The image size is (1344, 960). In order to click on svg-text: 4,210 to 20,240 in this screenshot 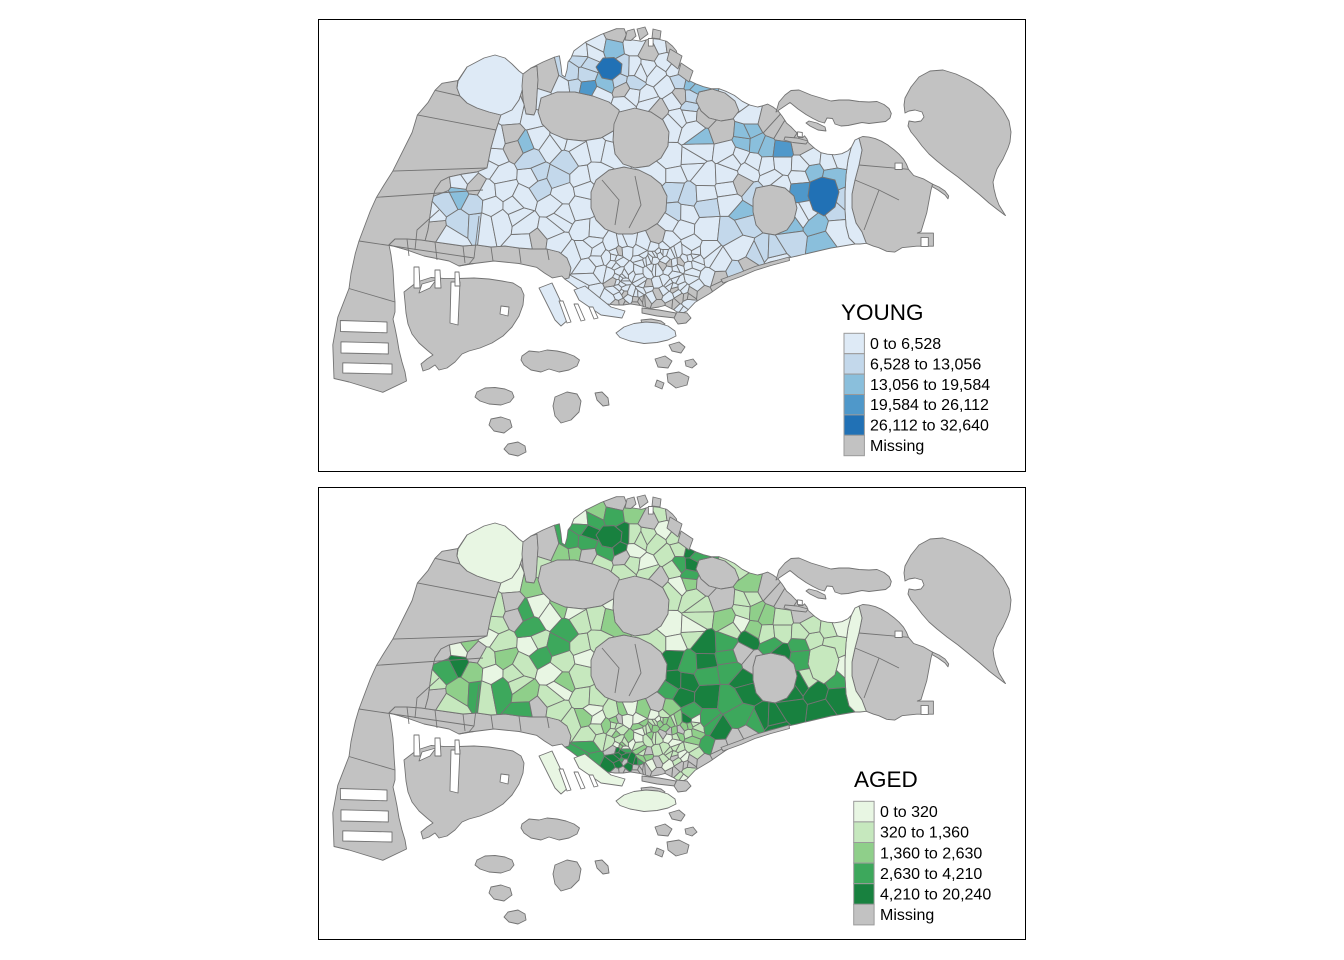, I will do `click(935, 895)`.